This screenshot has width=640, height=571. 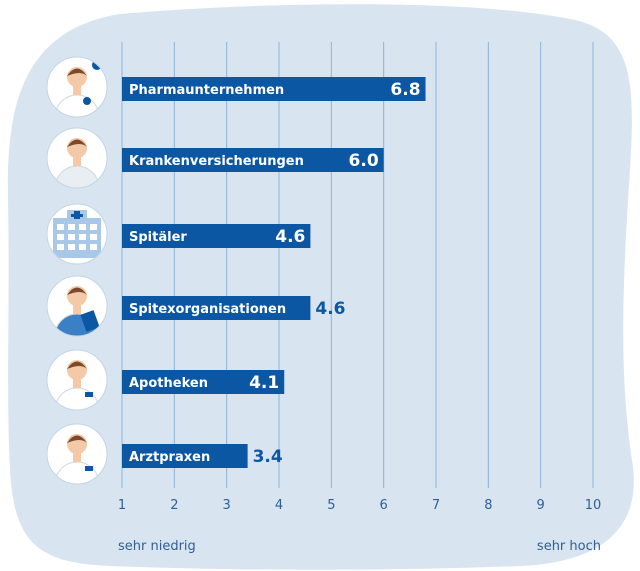 I want to click on bar-category-label: Apotheken, so click(x=168, y=383).